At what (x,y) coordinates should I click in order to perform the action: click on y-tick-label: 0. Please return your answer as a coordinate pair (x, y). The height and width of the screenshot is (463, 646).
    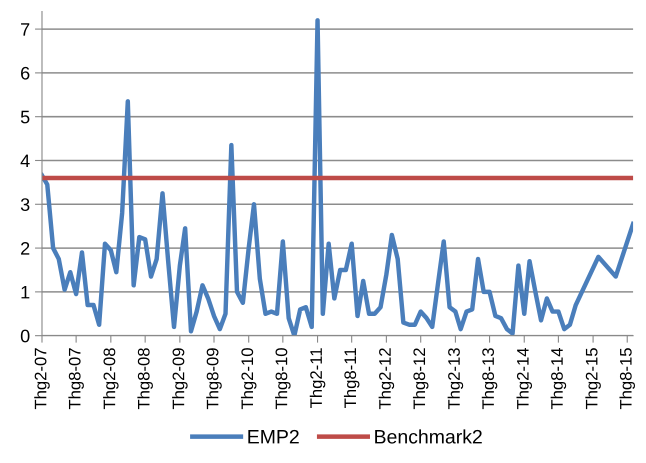
    Looking at the image, I should click on (25, 336).